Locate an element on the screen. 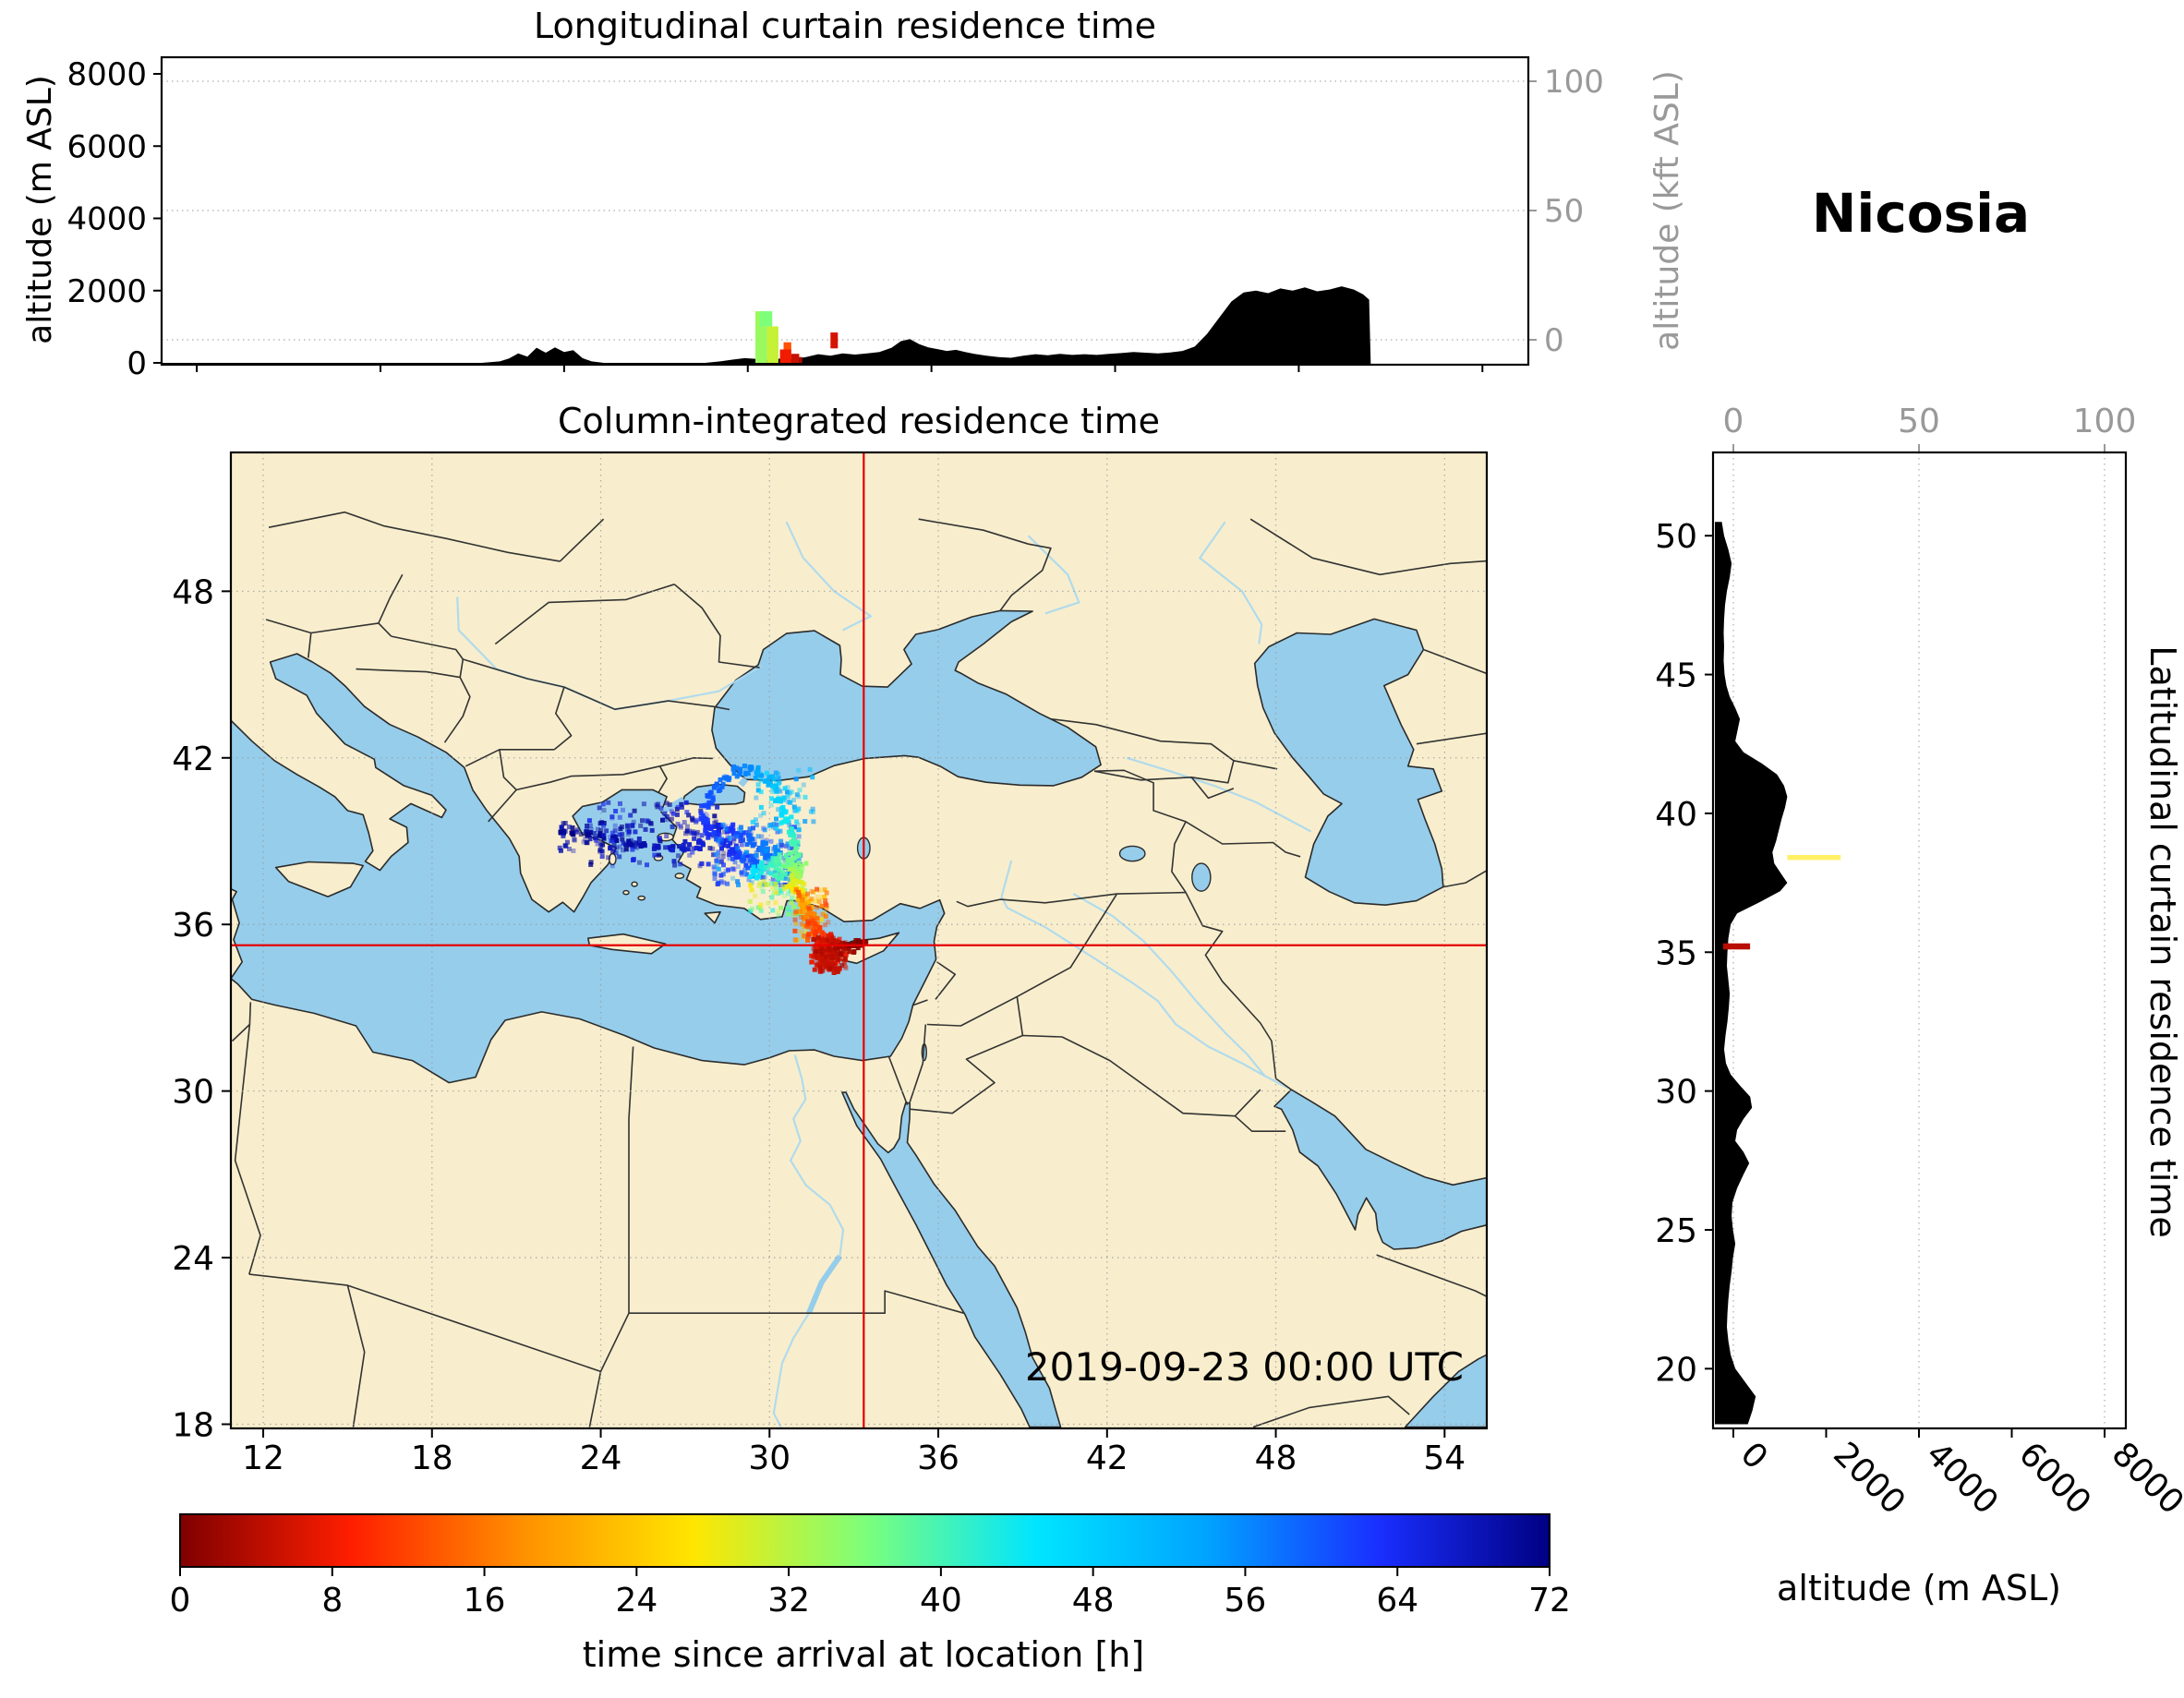 Image resolution: width=2184 pixels, height=1698 pixels. svg-text: 8 is located at coordinates (332, 1601).